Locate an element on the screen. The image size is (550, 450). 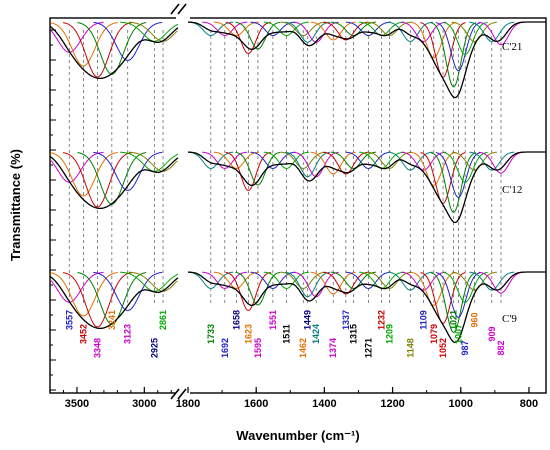
peak-label: 987 is located at coordinates (465, 347).